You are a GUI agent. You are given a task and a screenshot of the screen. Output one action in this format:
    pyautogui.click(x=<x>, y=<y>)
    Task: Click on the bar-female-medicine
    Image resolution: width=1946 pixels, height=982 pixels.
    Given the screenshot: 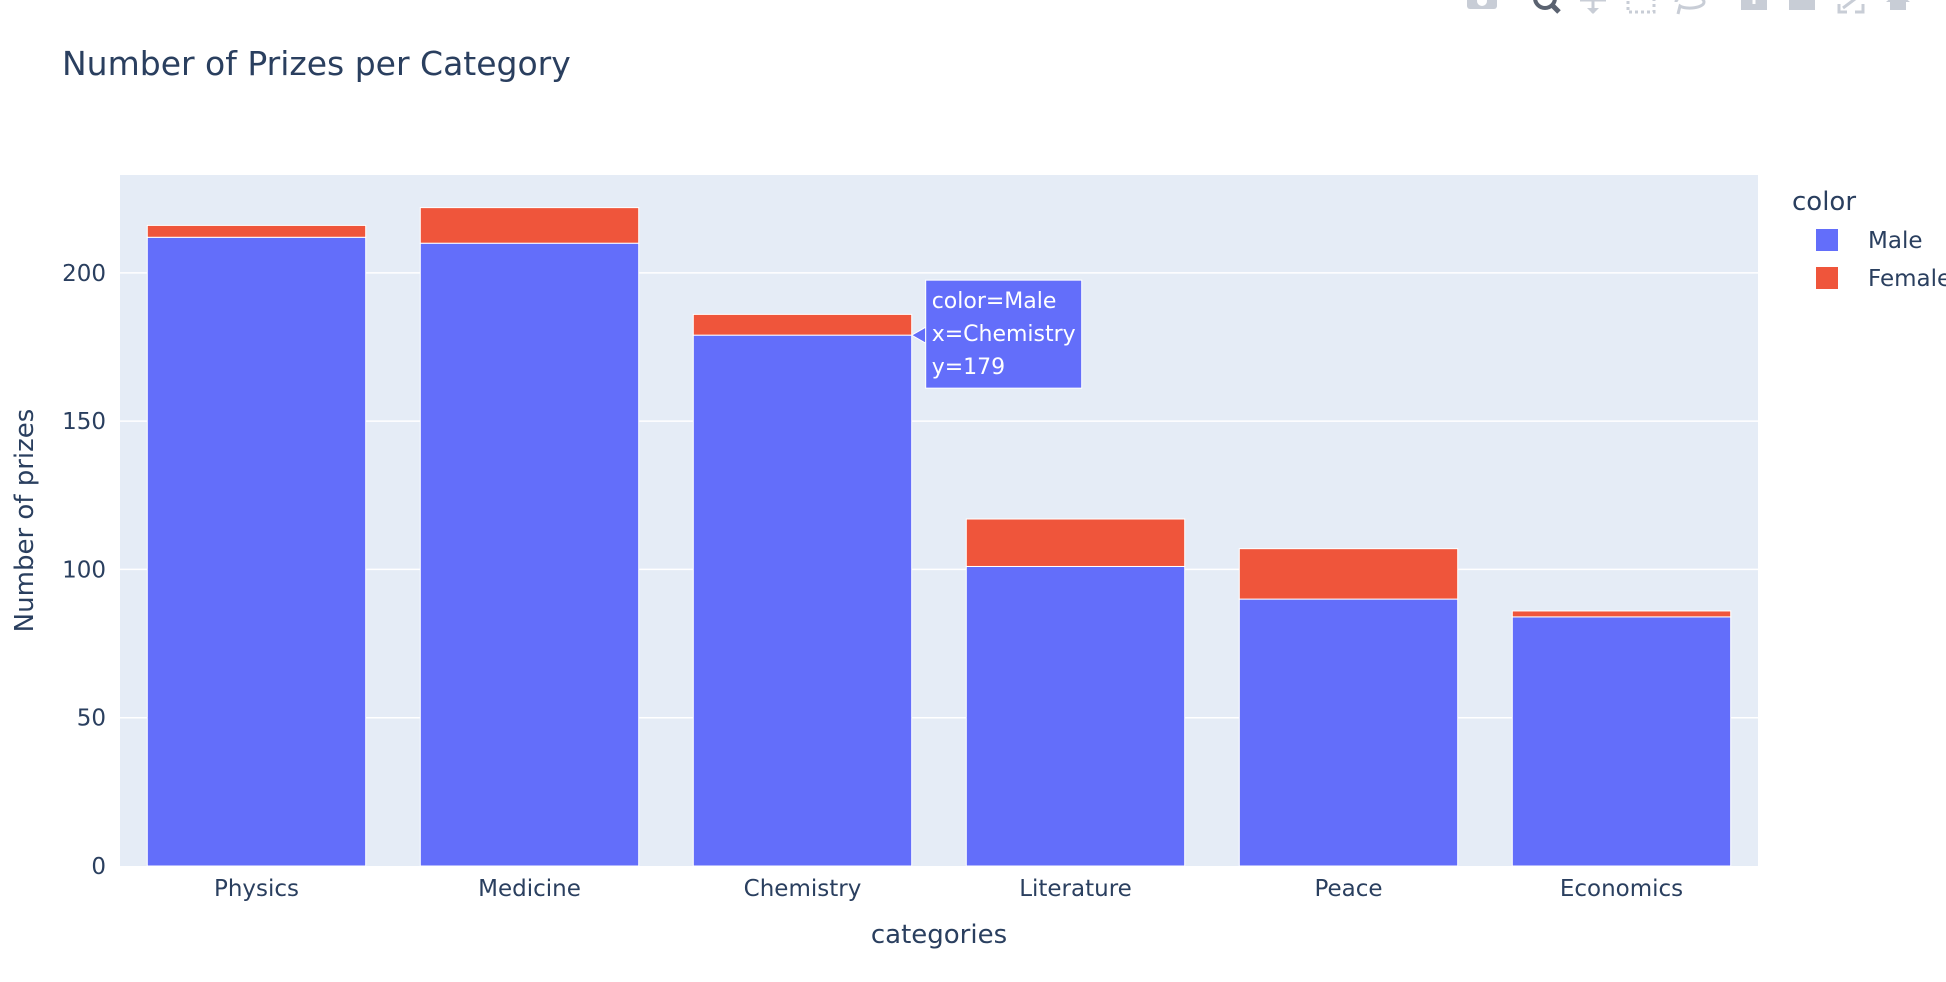 What is the action you would take?
    pyautogui.click(x=529, y=225)
    